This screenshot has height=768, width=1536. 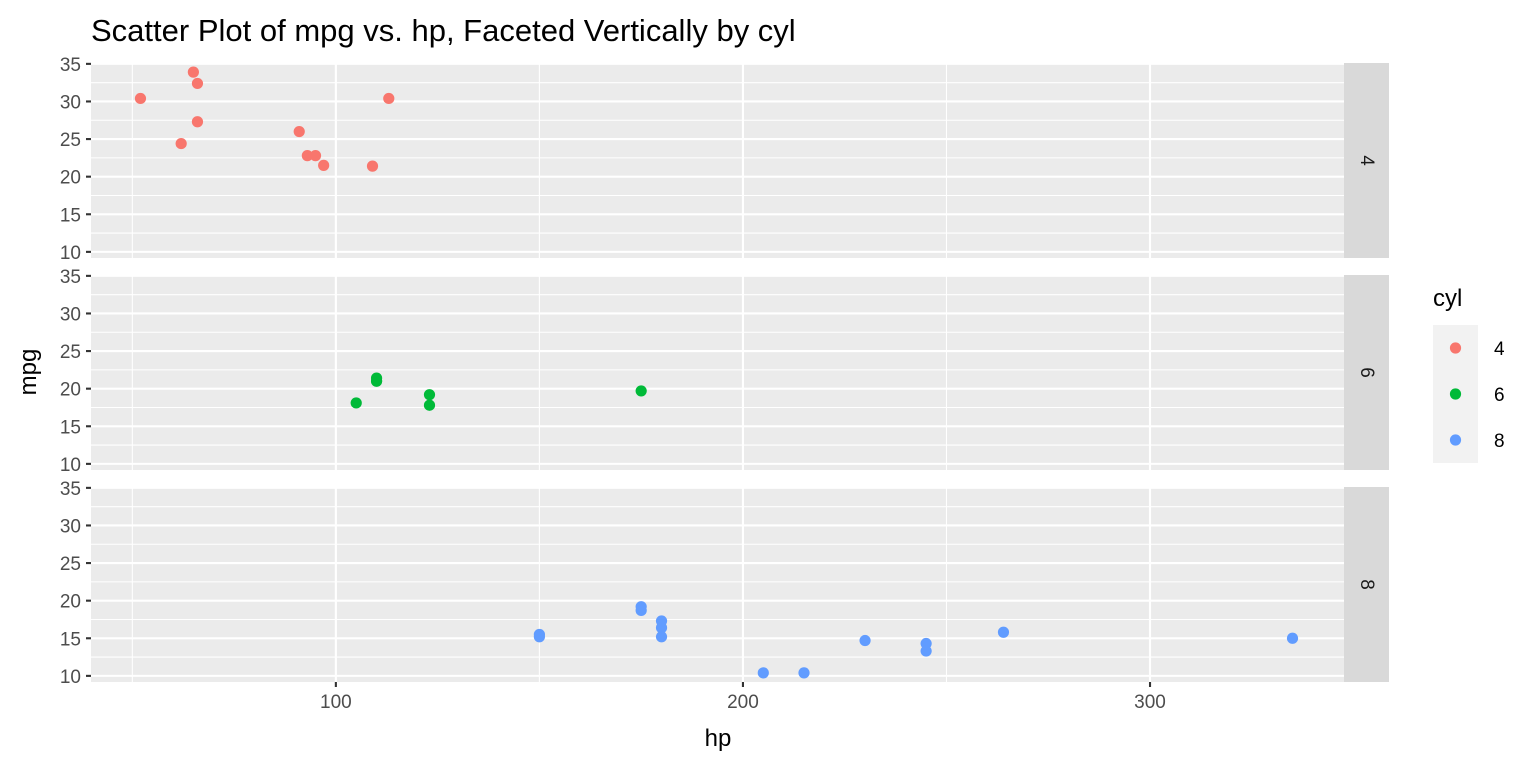 I want to click on x-axis-title: hp, so click(x=718, y=738).